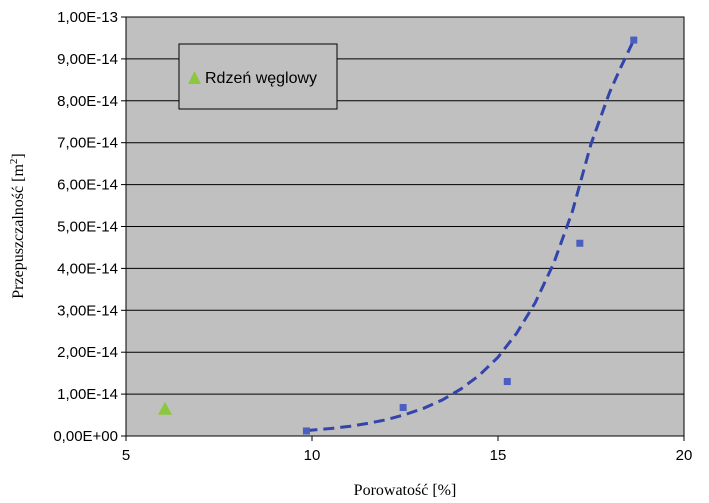 This screenshot has height=503, width=709. What do you see at coordinates (85, 436) in the screenshot?
I see `y-tick-label: 0,00E+00` at bounding box center [85, 436].